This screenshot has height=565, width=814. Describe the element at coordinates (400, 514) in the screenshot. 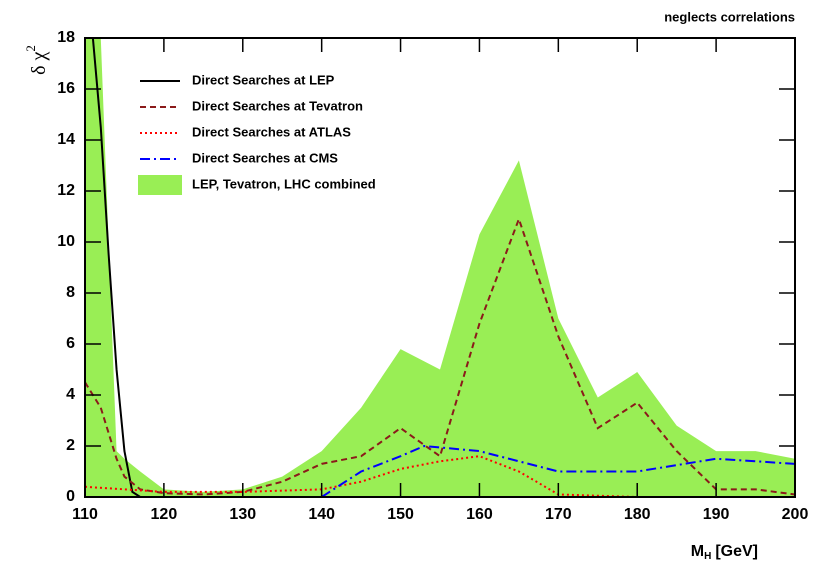

I see `x-tick-label: 150` at that location.